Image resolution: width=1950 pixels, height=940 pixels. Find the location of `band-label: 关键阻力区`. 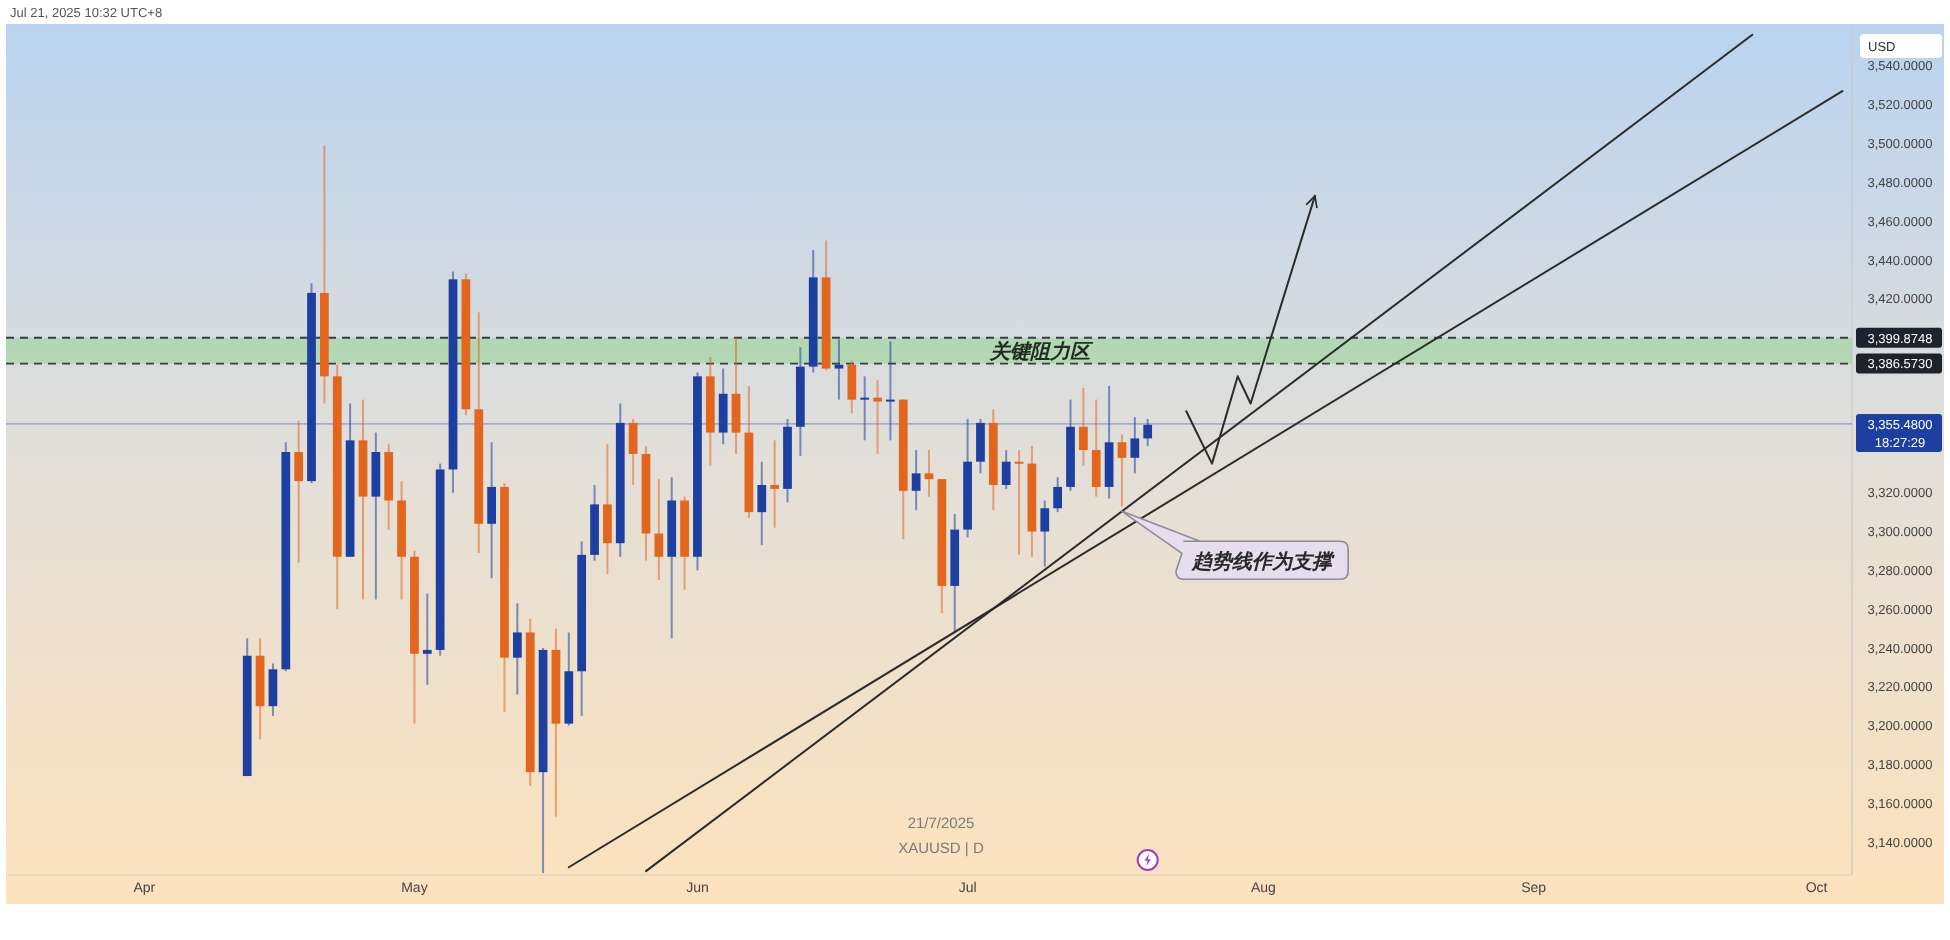

band-label: 关键阻力区 is located at coordinates (1040, 351).